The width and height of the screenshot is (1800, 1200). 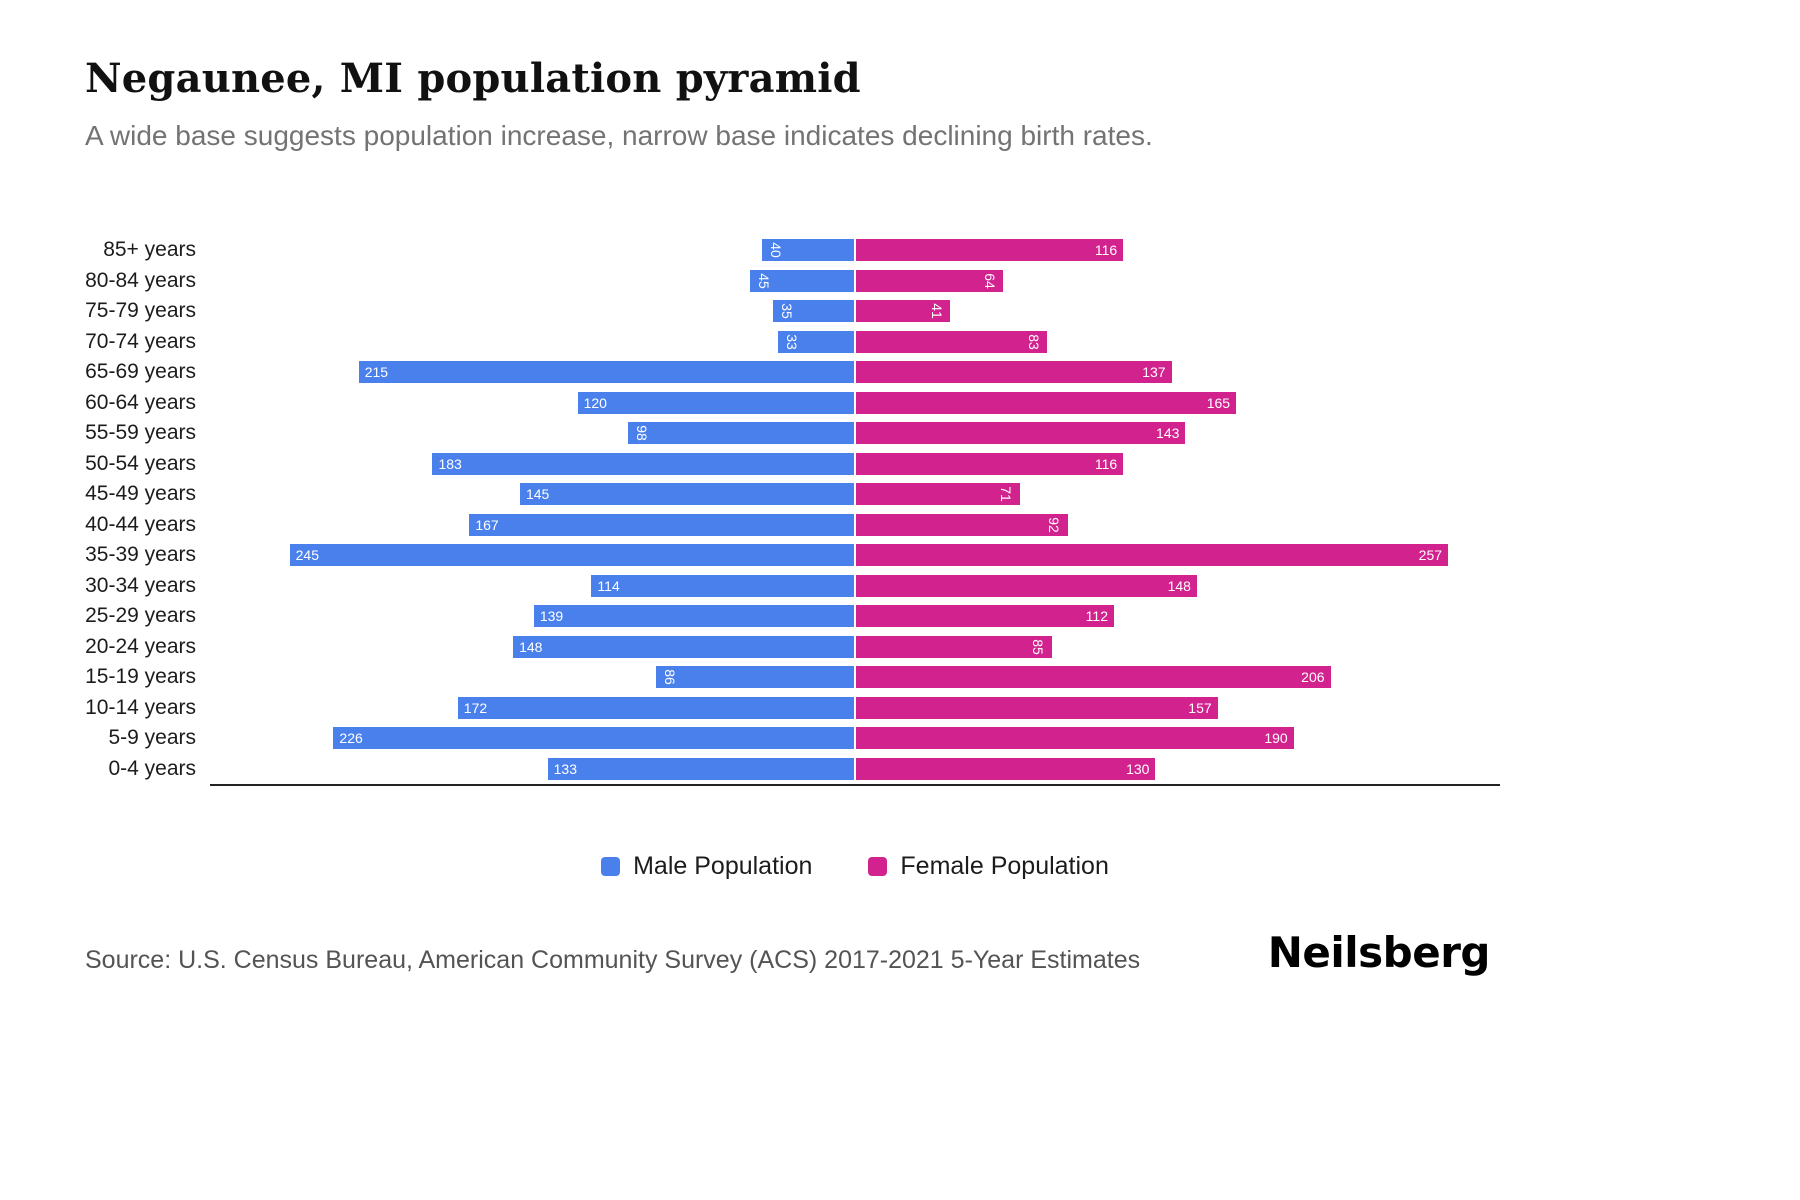 I want to click on age-group-label: 55-59 years, so click(x=140, y=433).